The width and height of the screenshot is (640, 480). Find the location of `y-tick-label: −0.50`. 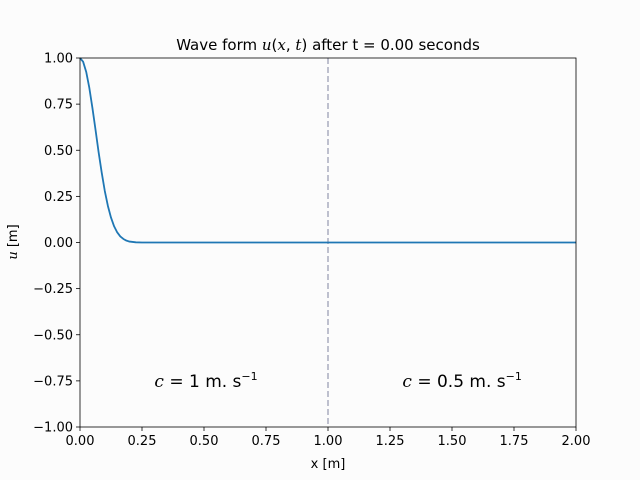

y-tick-label: −0.50 is located at coordinates (53, 335).